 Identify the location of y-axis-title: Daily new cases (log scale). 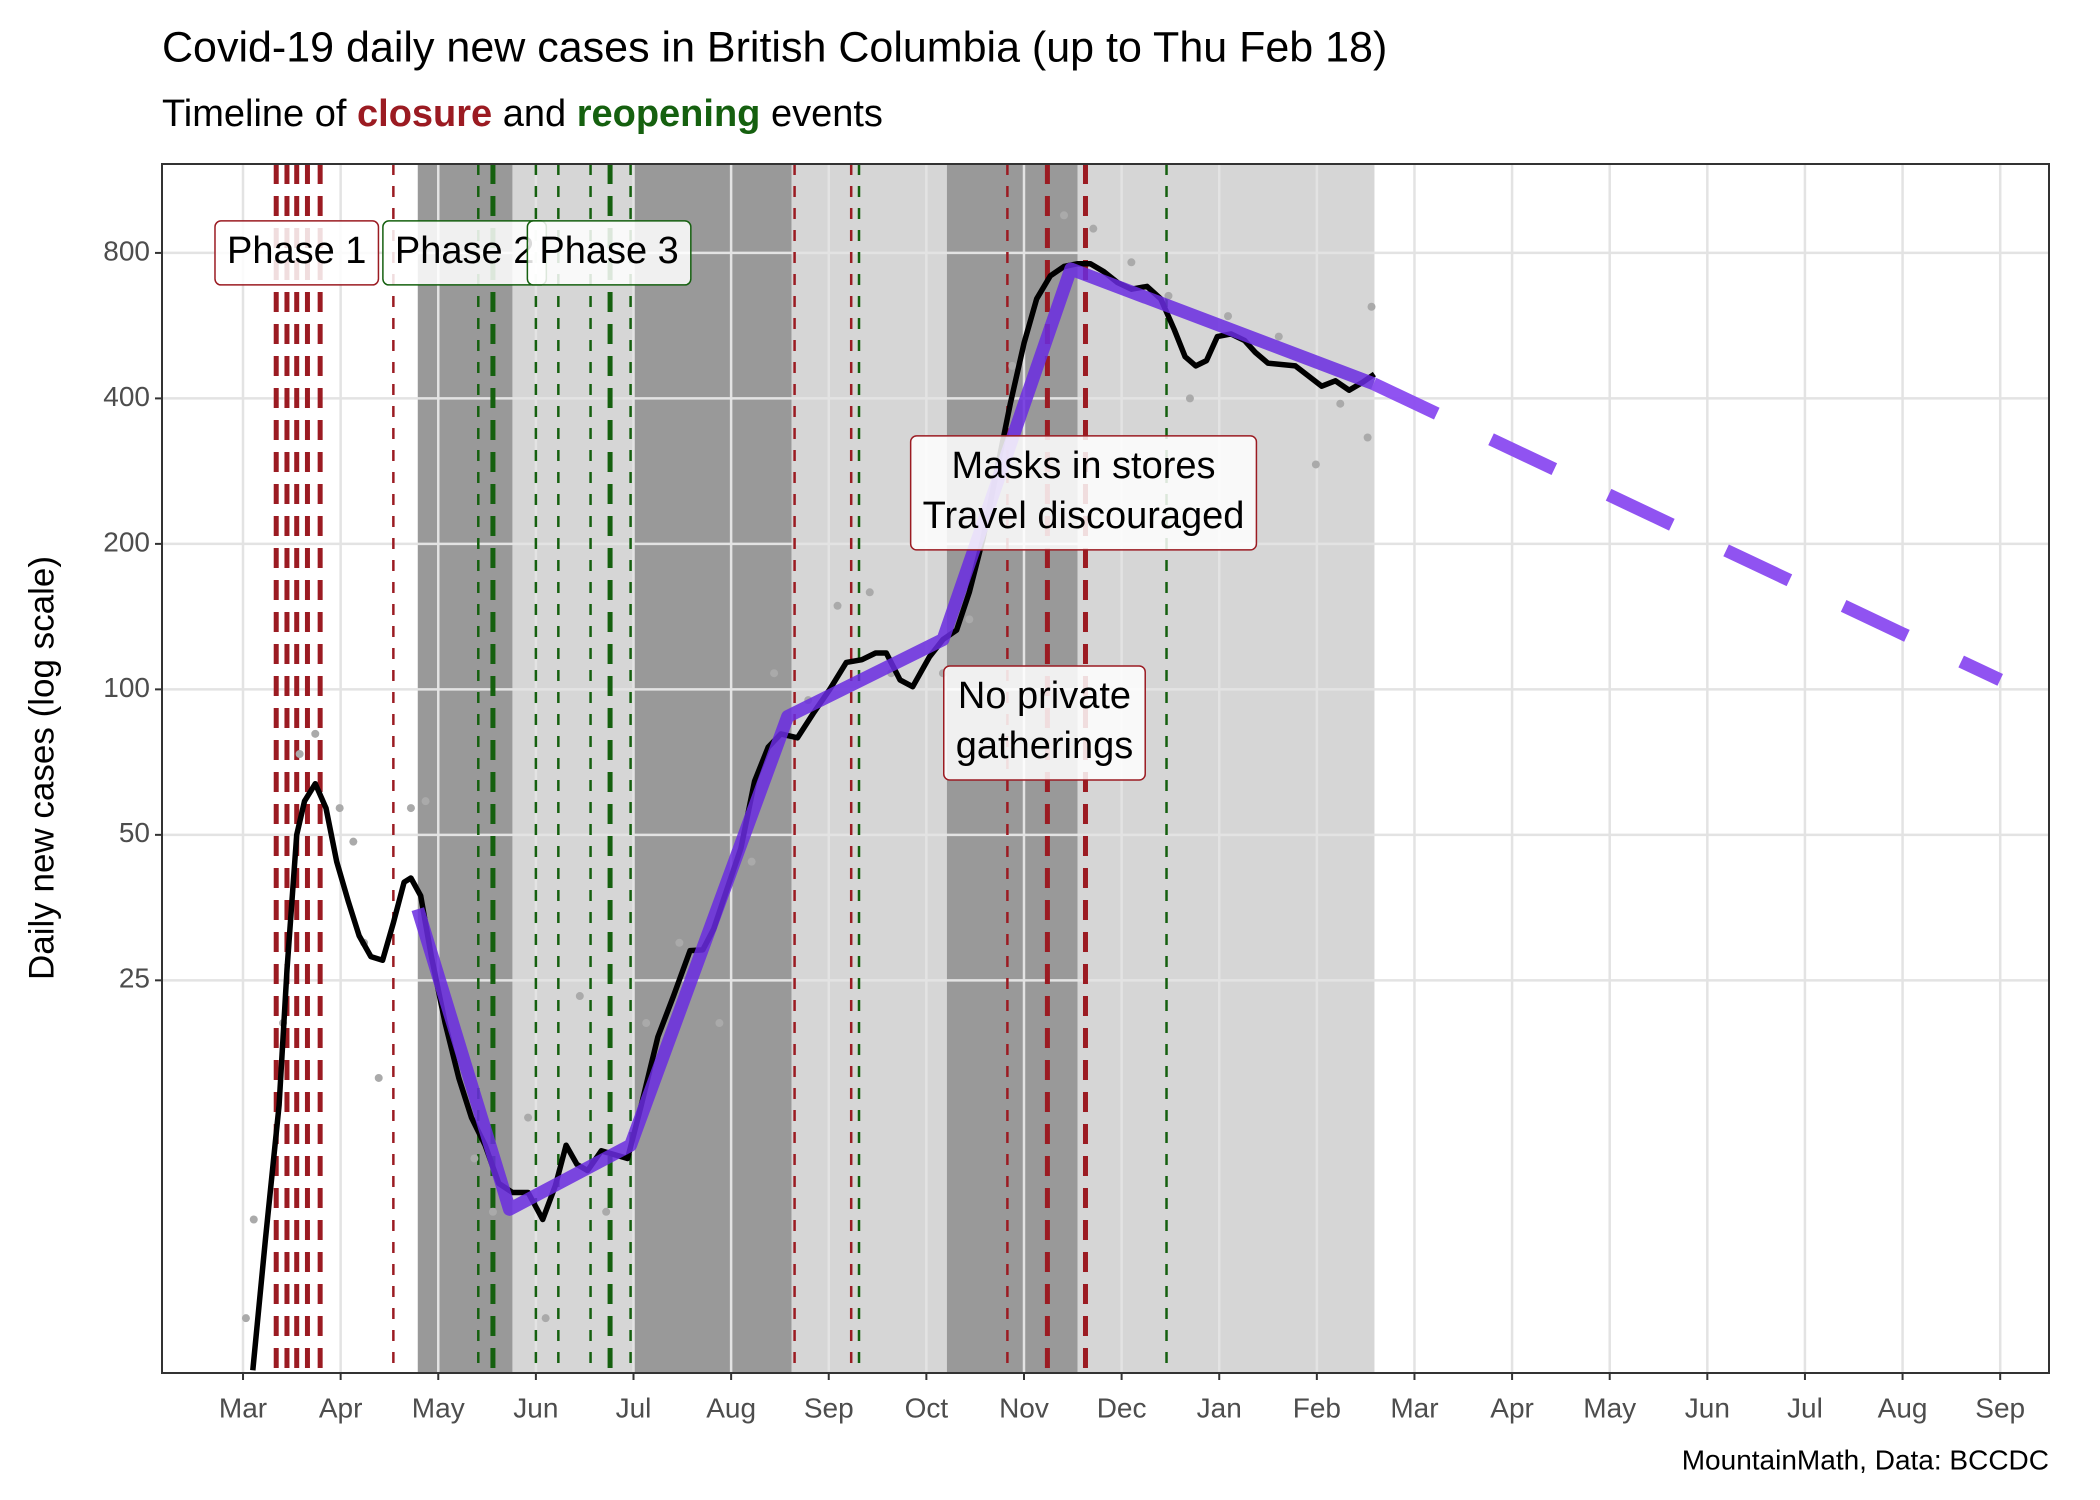
(41, 768).